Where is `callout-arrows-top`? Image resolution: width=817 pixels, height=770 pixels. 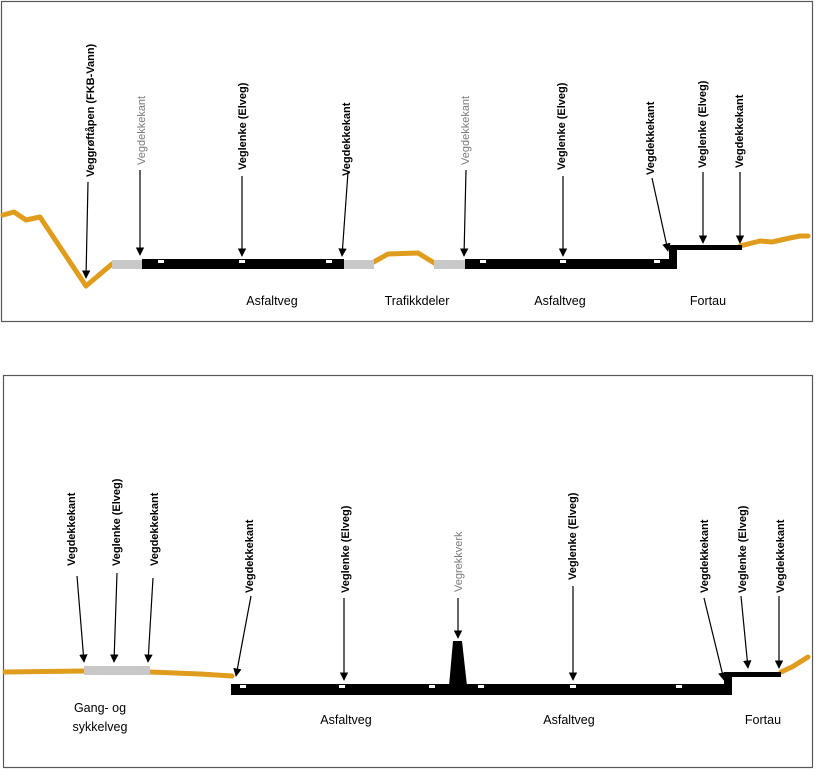 callout-arrows-top is located at coordinates (413, 224).